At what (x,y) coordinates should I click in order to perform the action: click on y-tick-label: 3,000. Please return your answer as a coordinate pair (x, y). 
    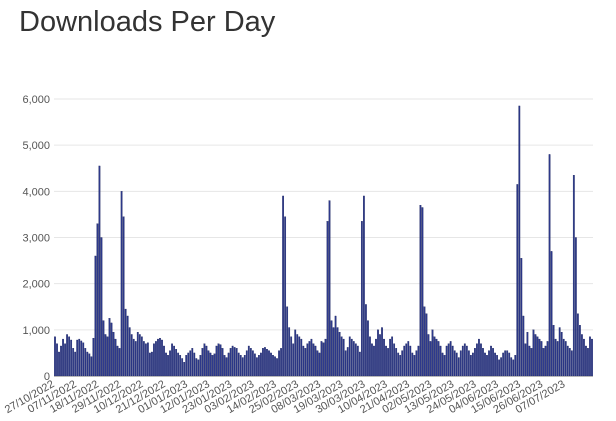
    Looking at the image, I should click on (36, 239).